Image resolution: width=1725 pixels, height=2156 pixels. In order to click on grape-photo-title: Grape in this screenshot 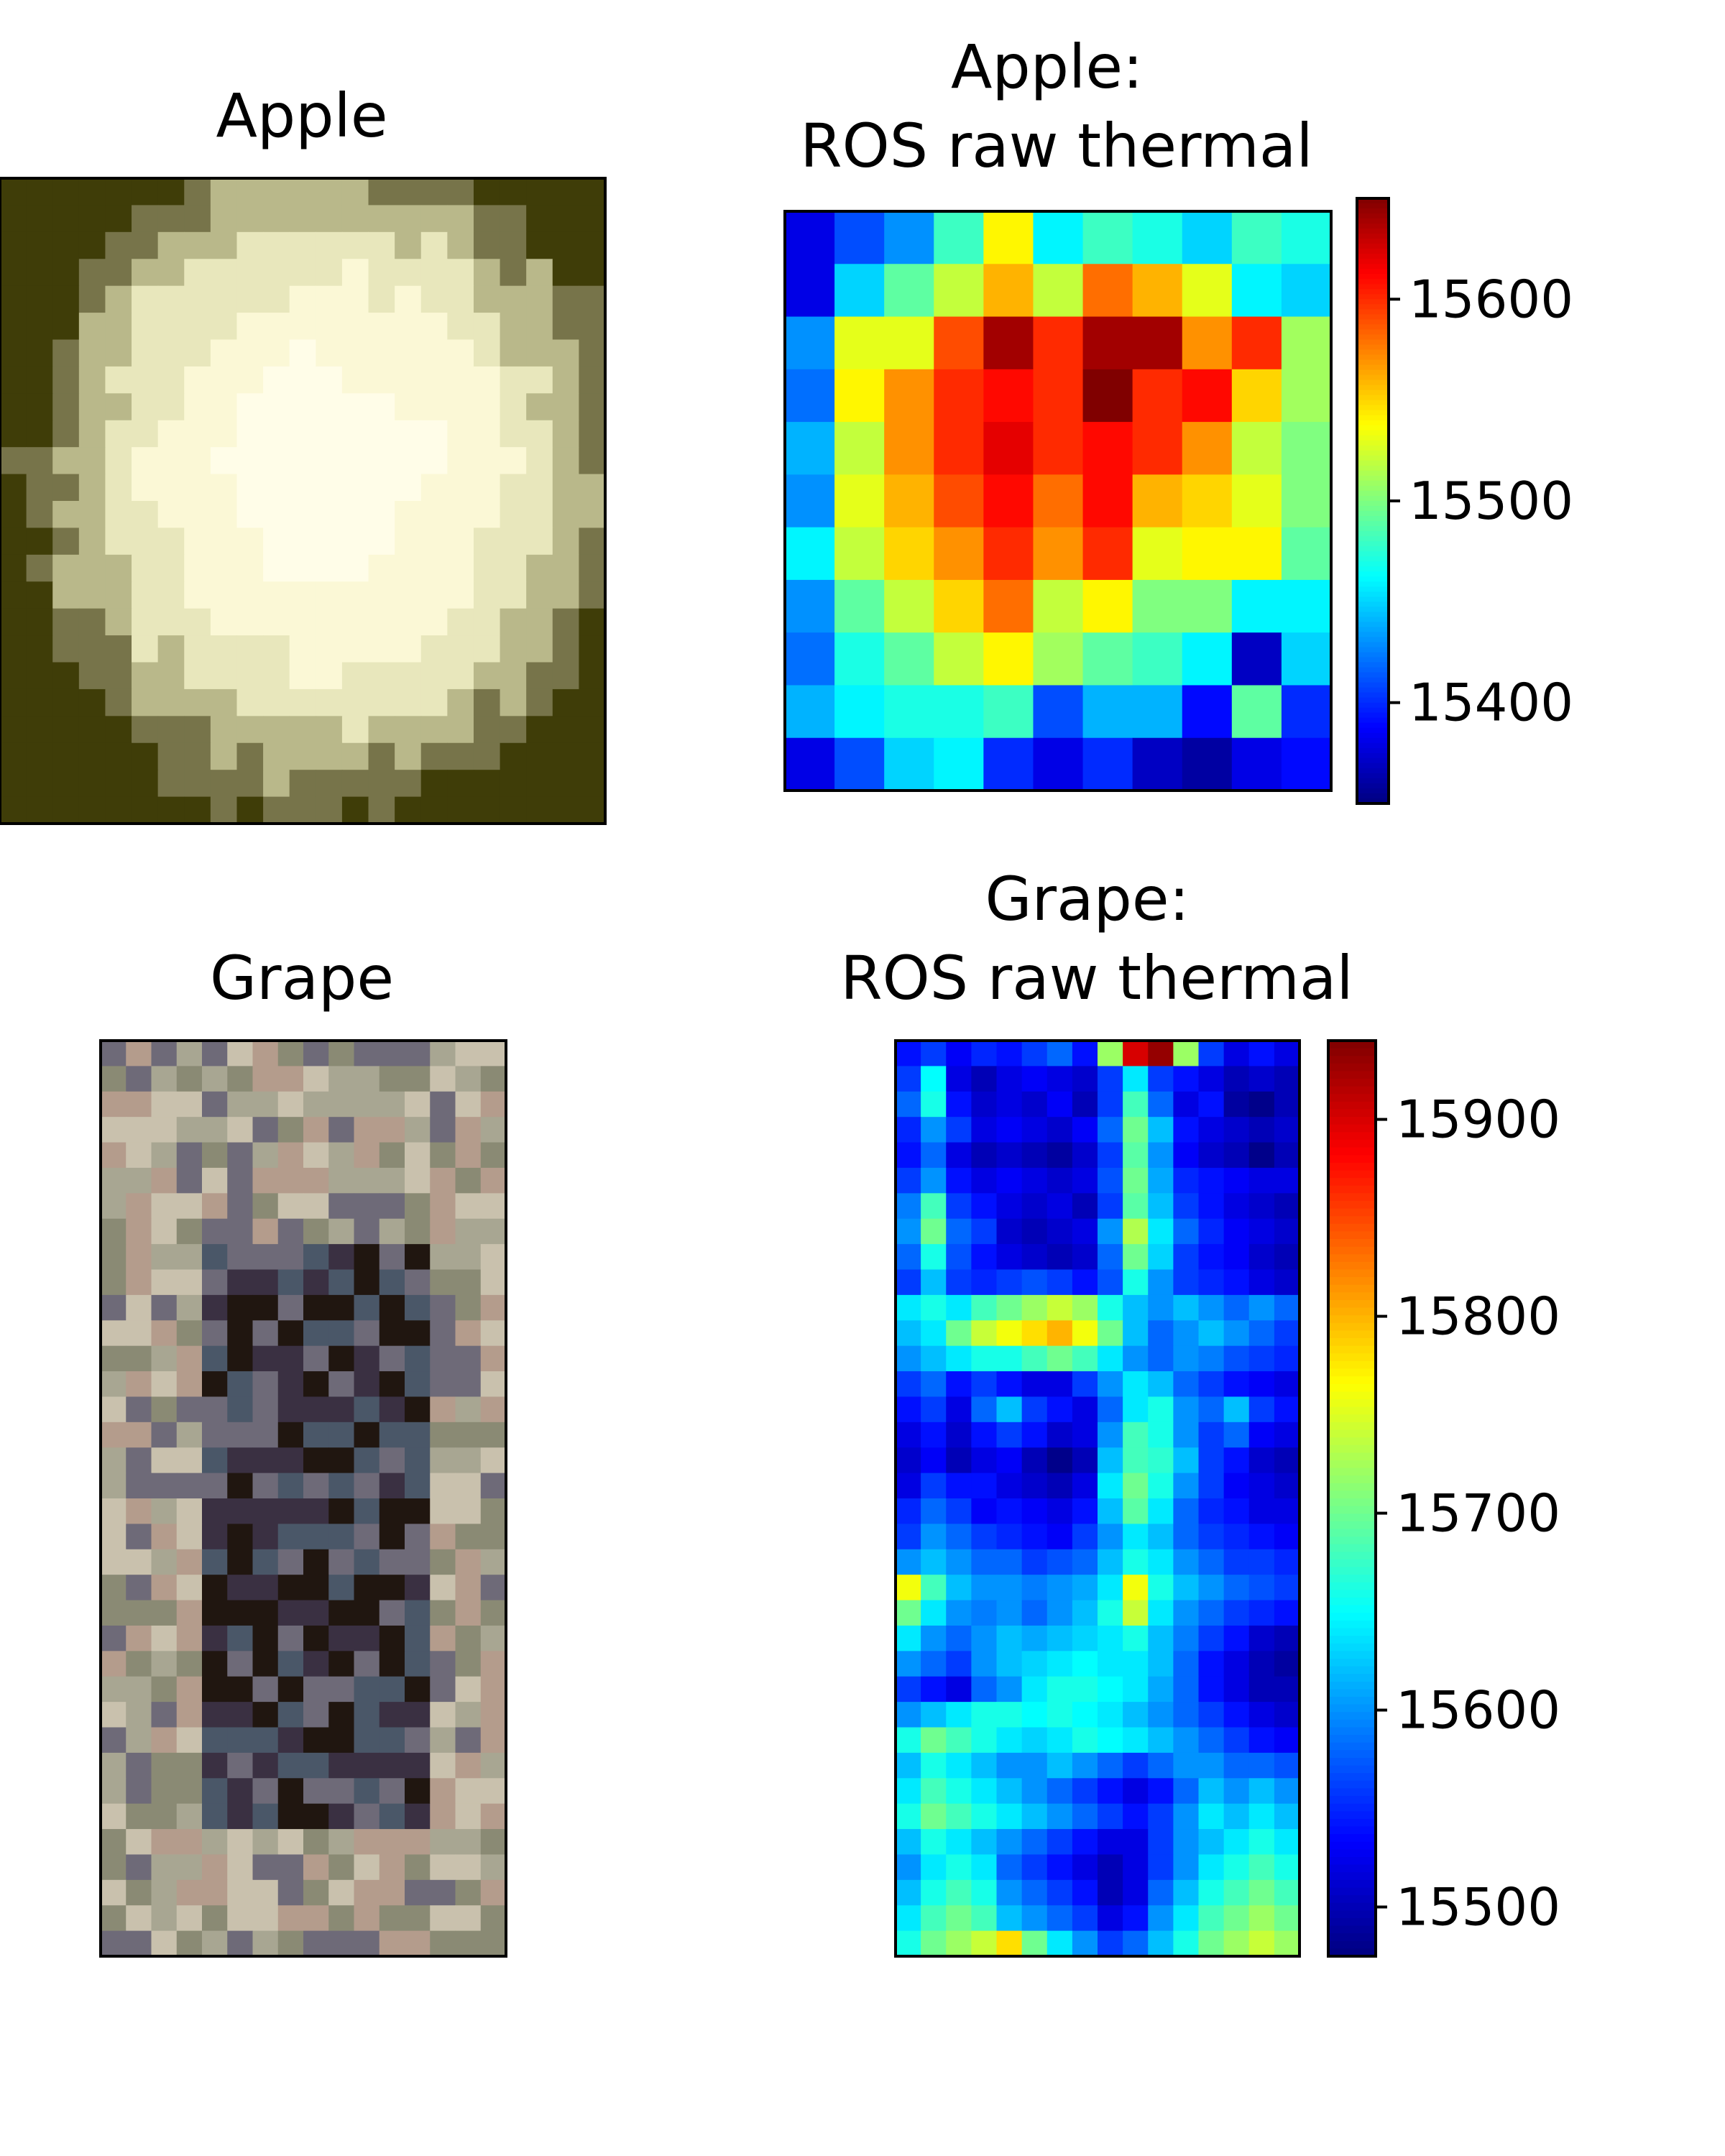, I will do `click(302, 978)`.